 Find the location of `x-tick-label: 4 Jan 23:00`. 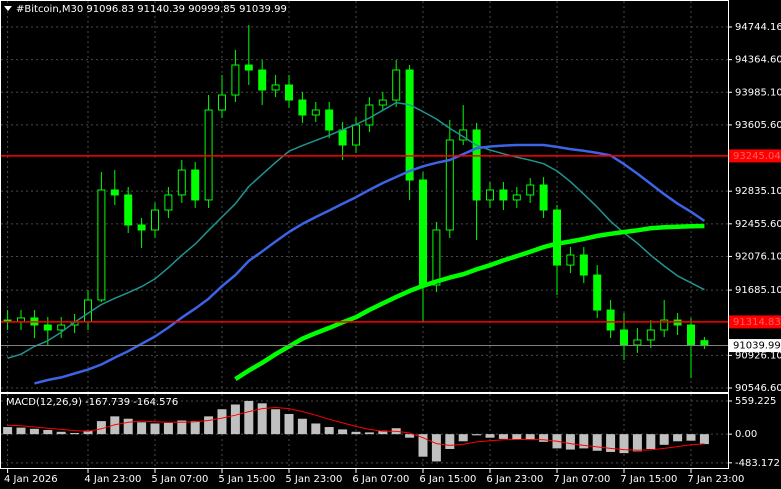

x-tick-label: 4 Jan 23:00 is located at coordinates (112, 479).